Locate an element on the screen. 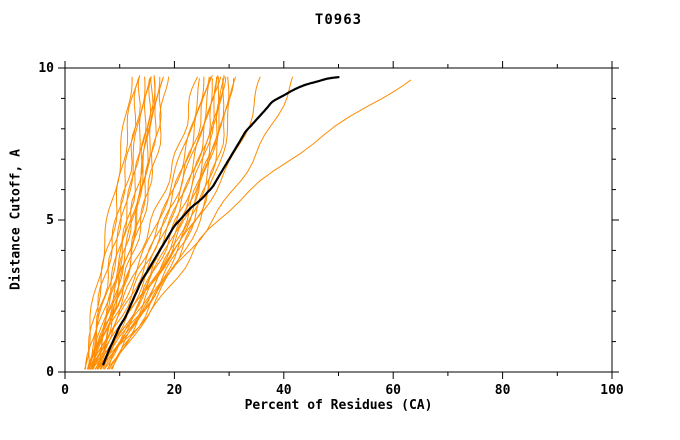 This screenshot has width=680, height=440. x-tick-label: 40 is located at coordinates (284, 390).